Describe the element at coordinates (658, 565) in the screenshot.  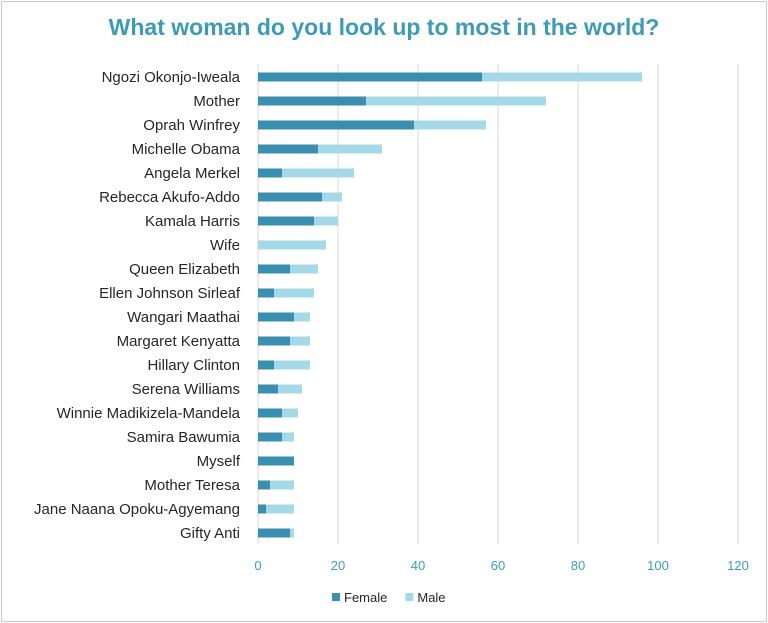
I see `x-tick-label: 100` at that location.